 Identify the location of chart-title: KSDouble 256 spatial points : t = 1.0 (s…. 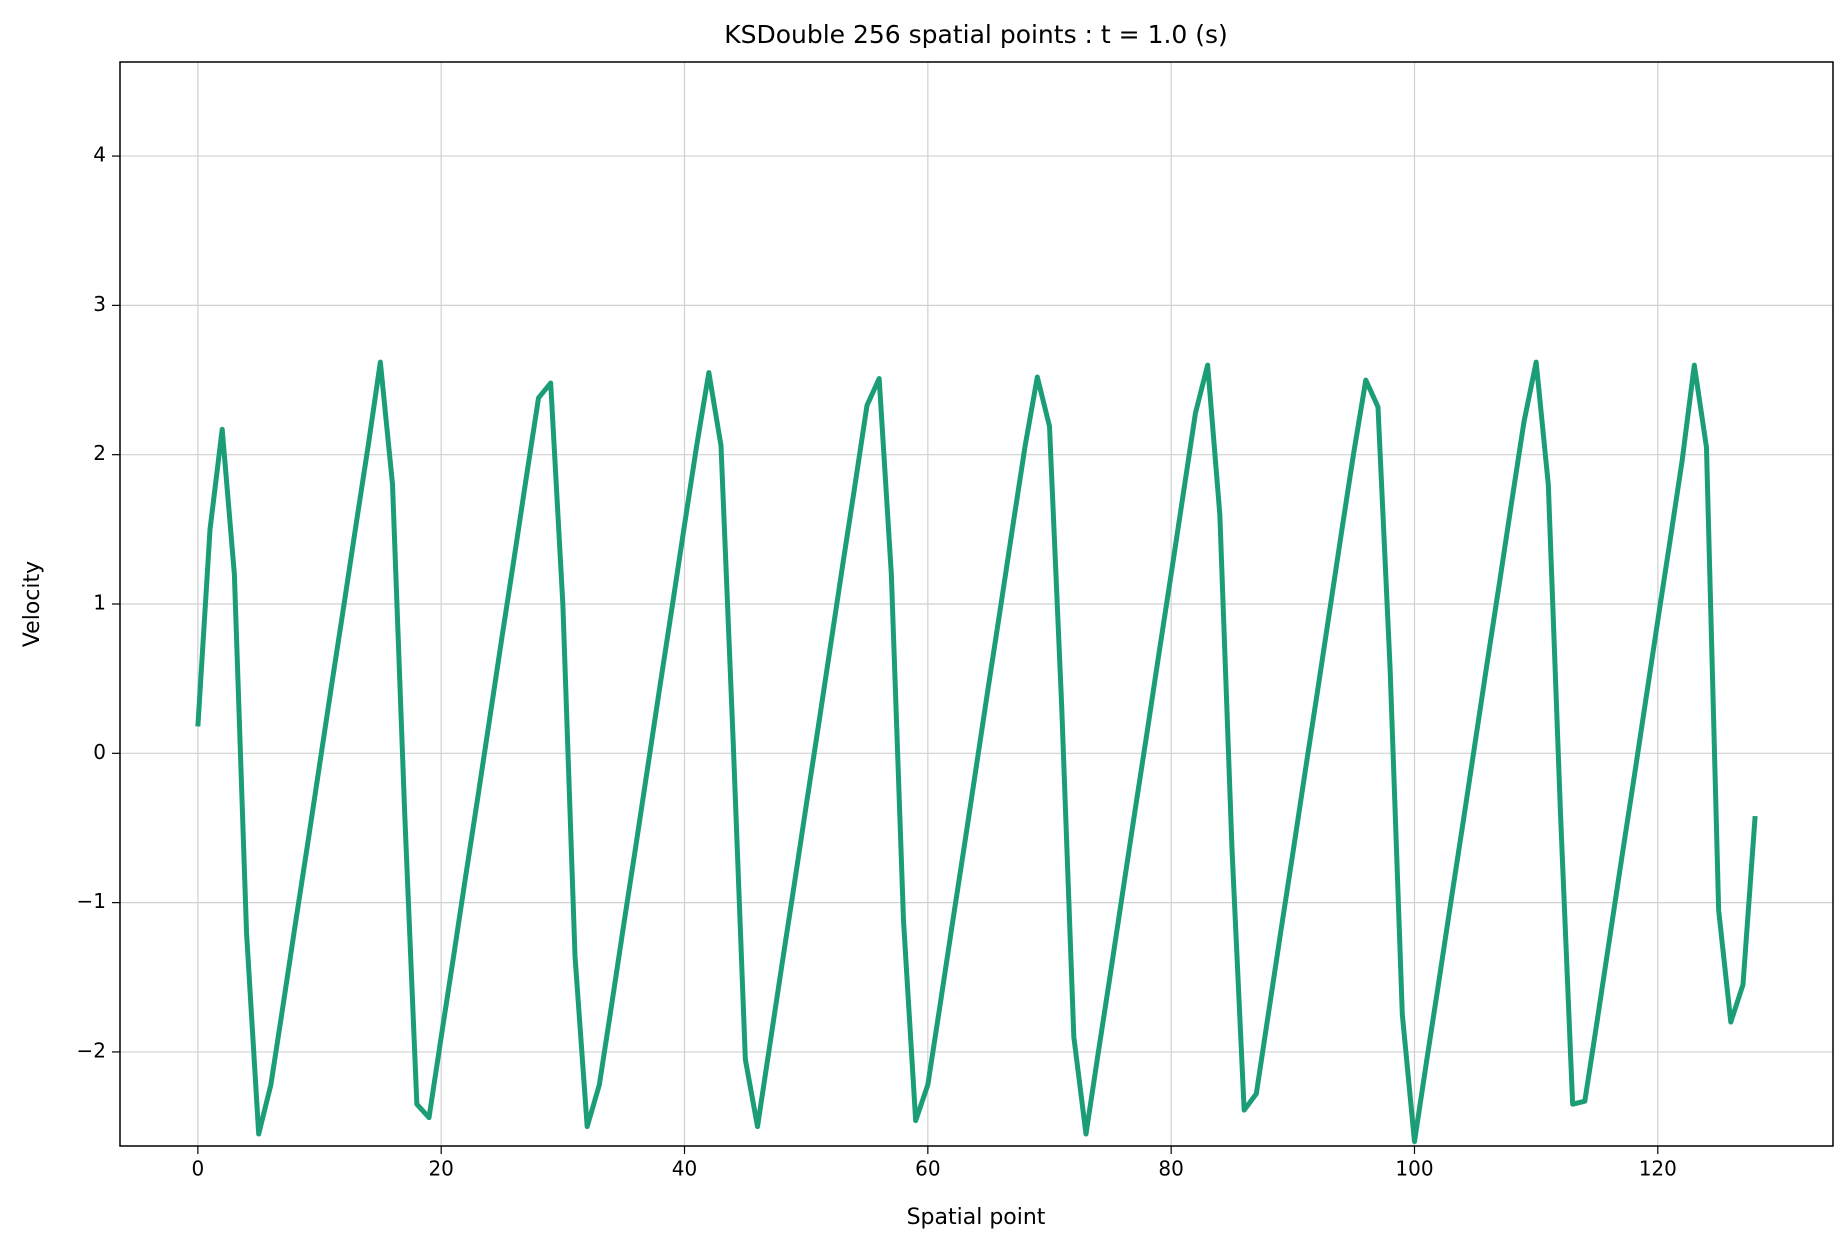
(976, 34).